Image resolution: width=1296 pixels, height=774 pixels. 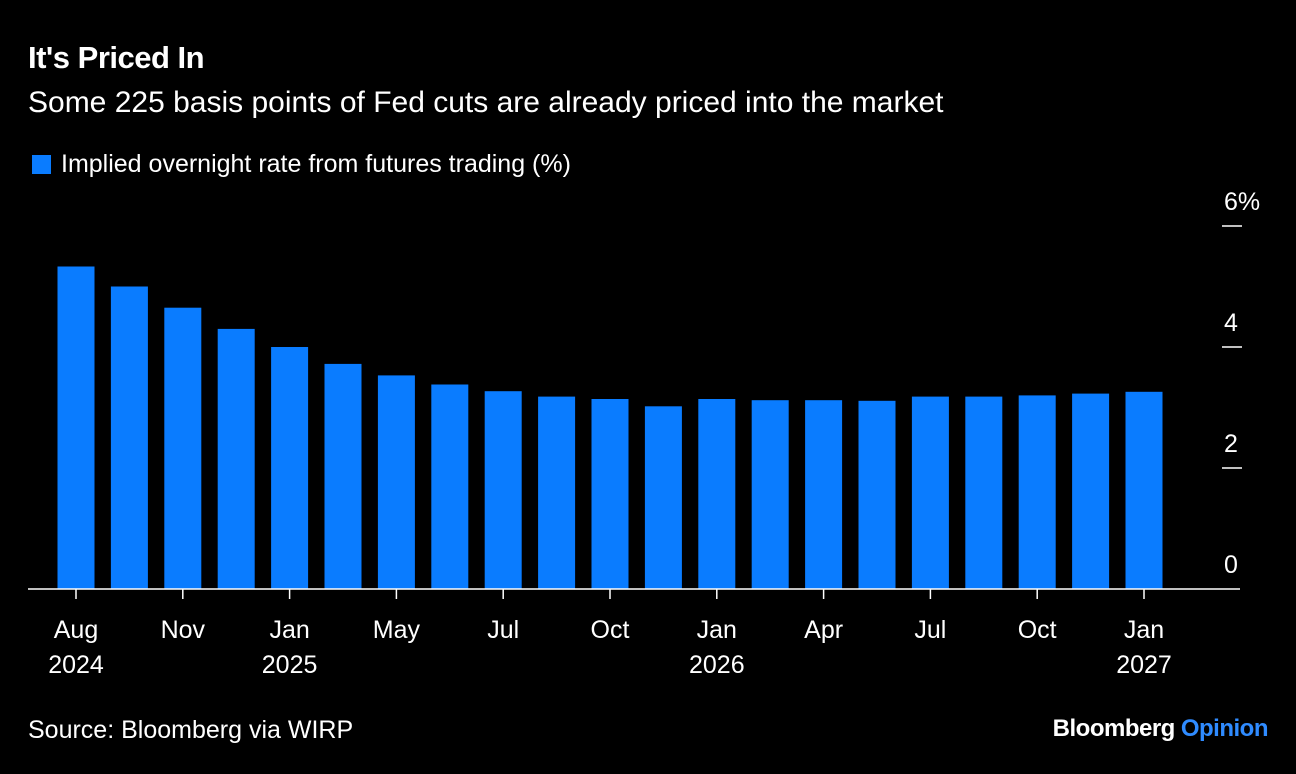 What do you see at coordinates (450, 486) in the screenshot?
I see `bar-jun-2025` at bounding box center [450, 486].